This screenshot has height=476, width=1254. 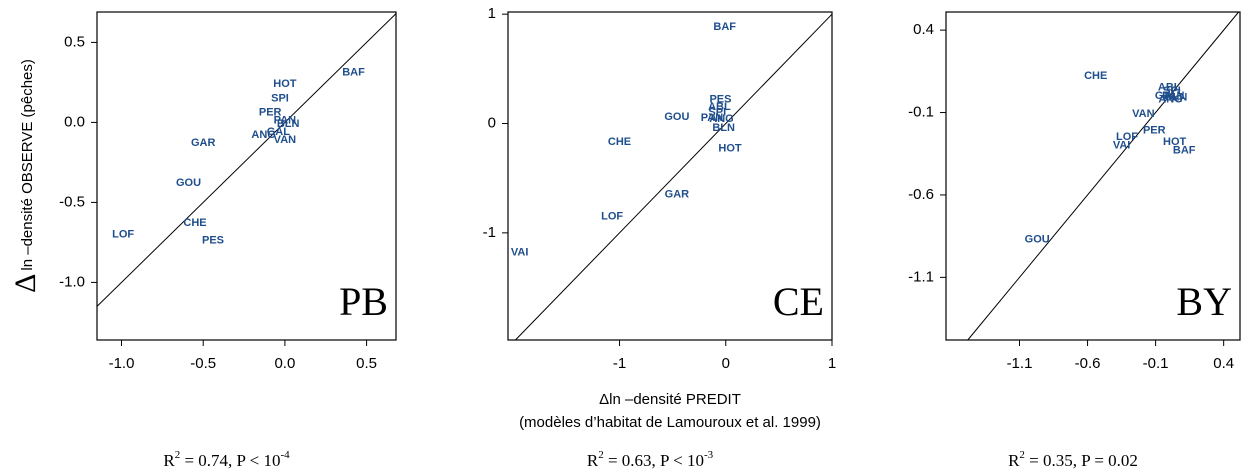 I want to click on x-tick-label: -0.6, so click(x=1088, y=363).